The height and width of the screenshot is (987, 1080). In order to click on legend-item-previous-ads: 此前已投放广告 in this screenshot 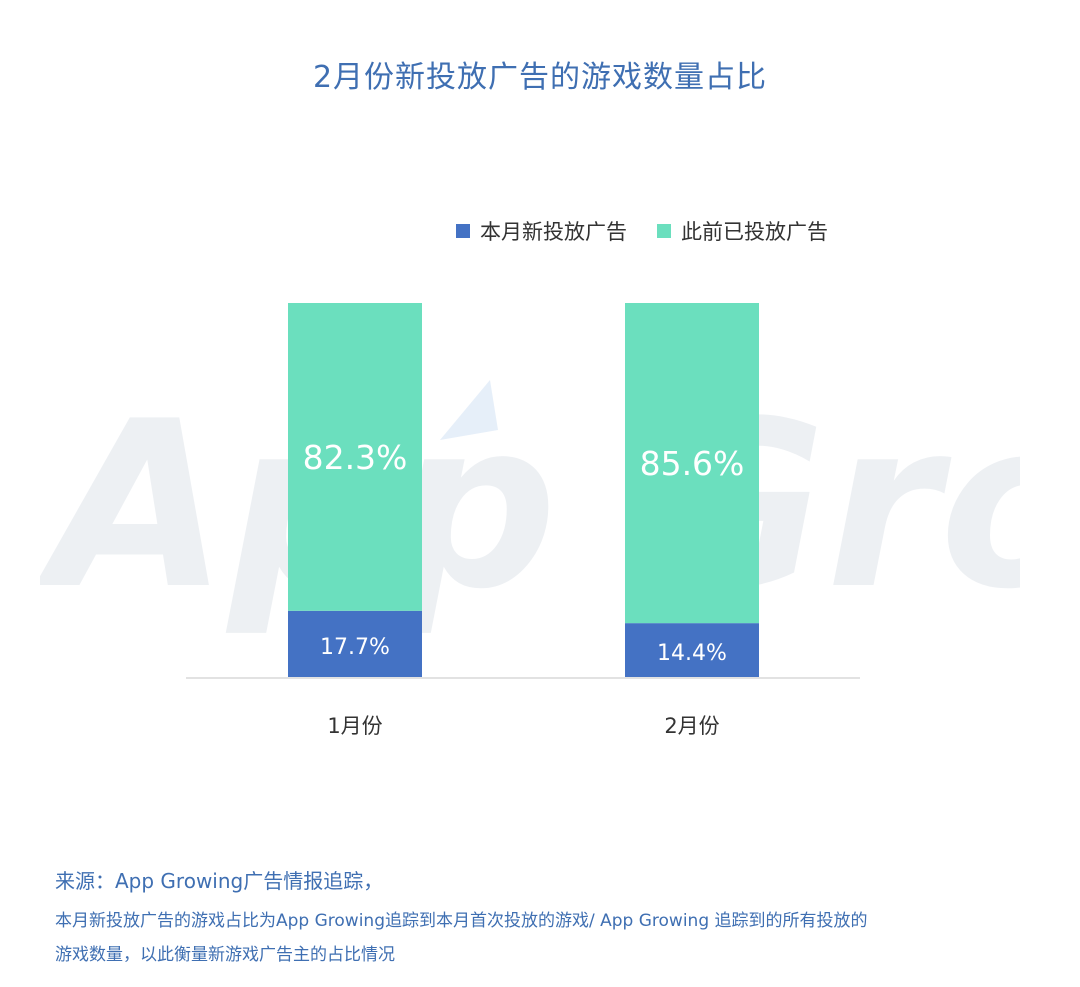, I will do `click(742, 231)`.